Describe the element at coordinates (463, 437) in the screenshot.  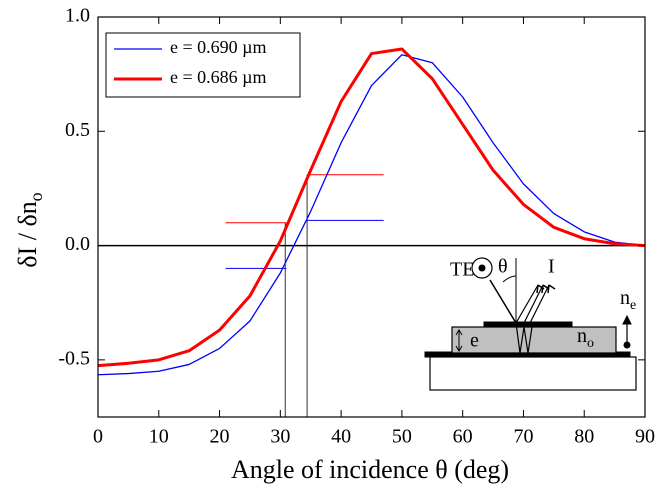
I see `x-tick-label: 60` at that location.